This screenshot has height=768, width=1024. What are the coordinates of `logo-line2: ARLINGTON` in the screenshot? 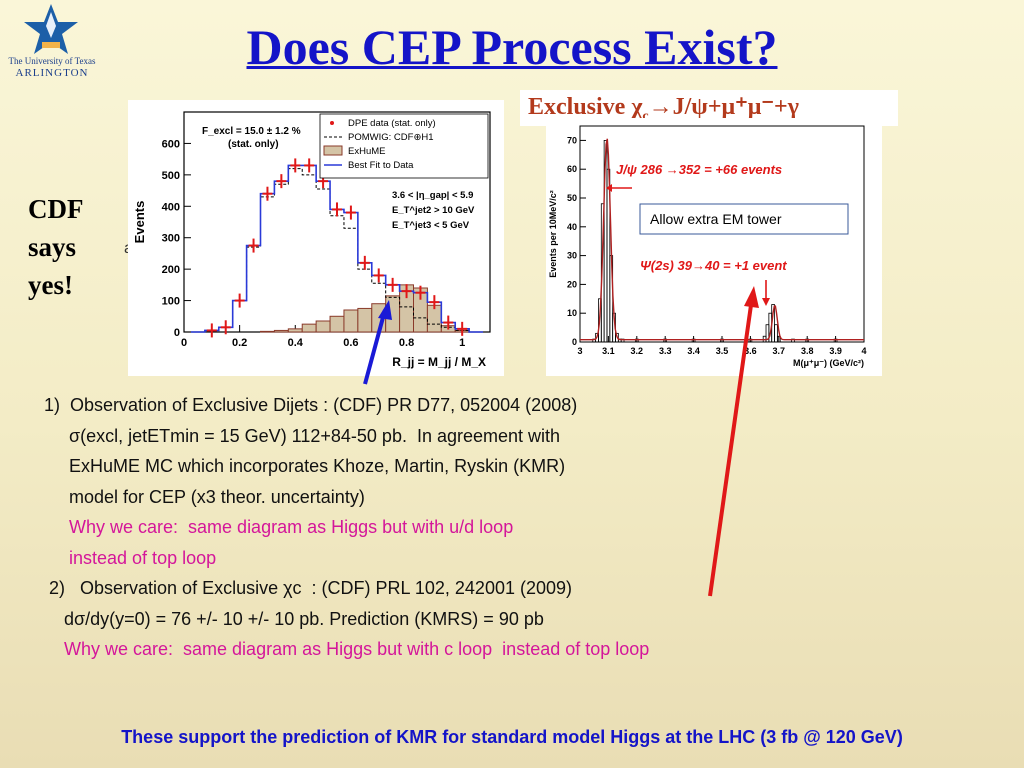 It's located at (52, 73).